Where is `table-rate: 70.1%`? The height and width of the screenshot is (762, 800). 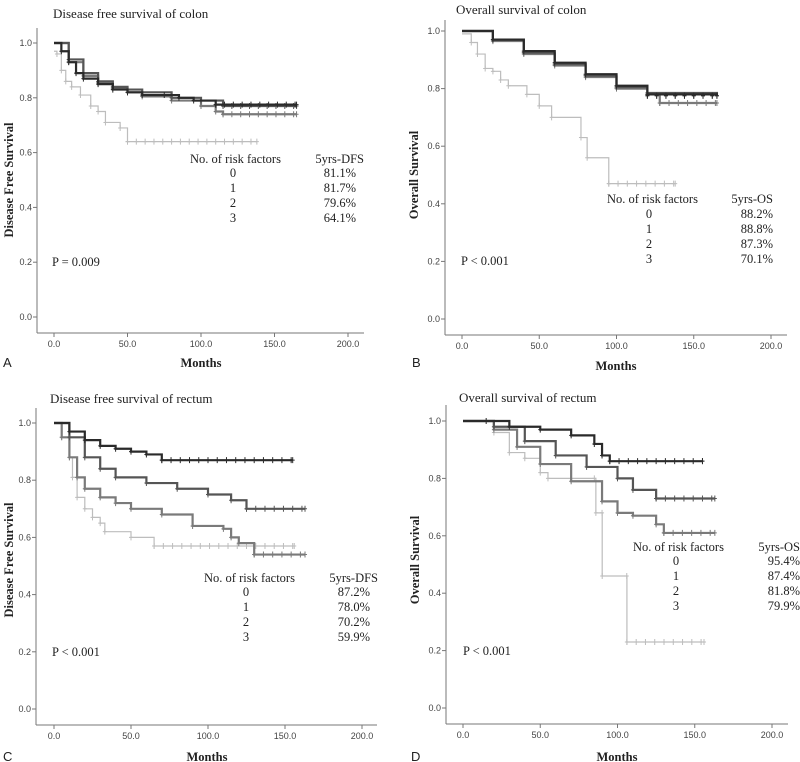 table-rate: 70.1% is located at coordinates (757, 259).